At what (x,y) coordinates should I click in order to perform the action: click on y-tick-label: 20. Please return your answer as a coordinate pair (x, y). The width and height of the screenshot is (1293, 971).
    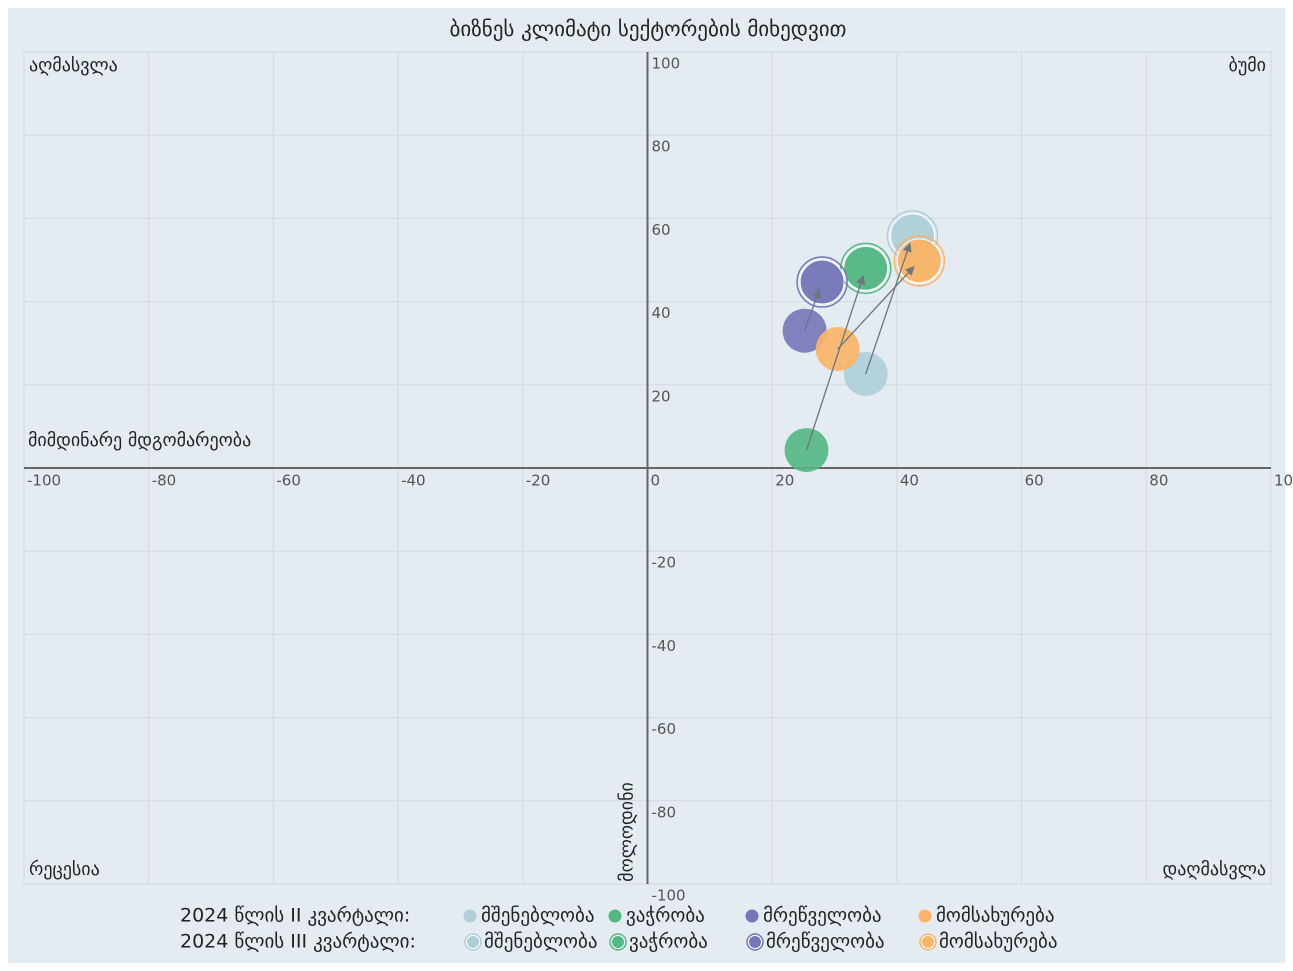
    Looking at the image, I should click on (661, 396).